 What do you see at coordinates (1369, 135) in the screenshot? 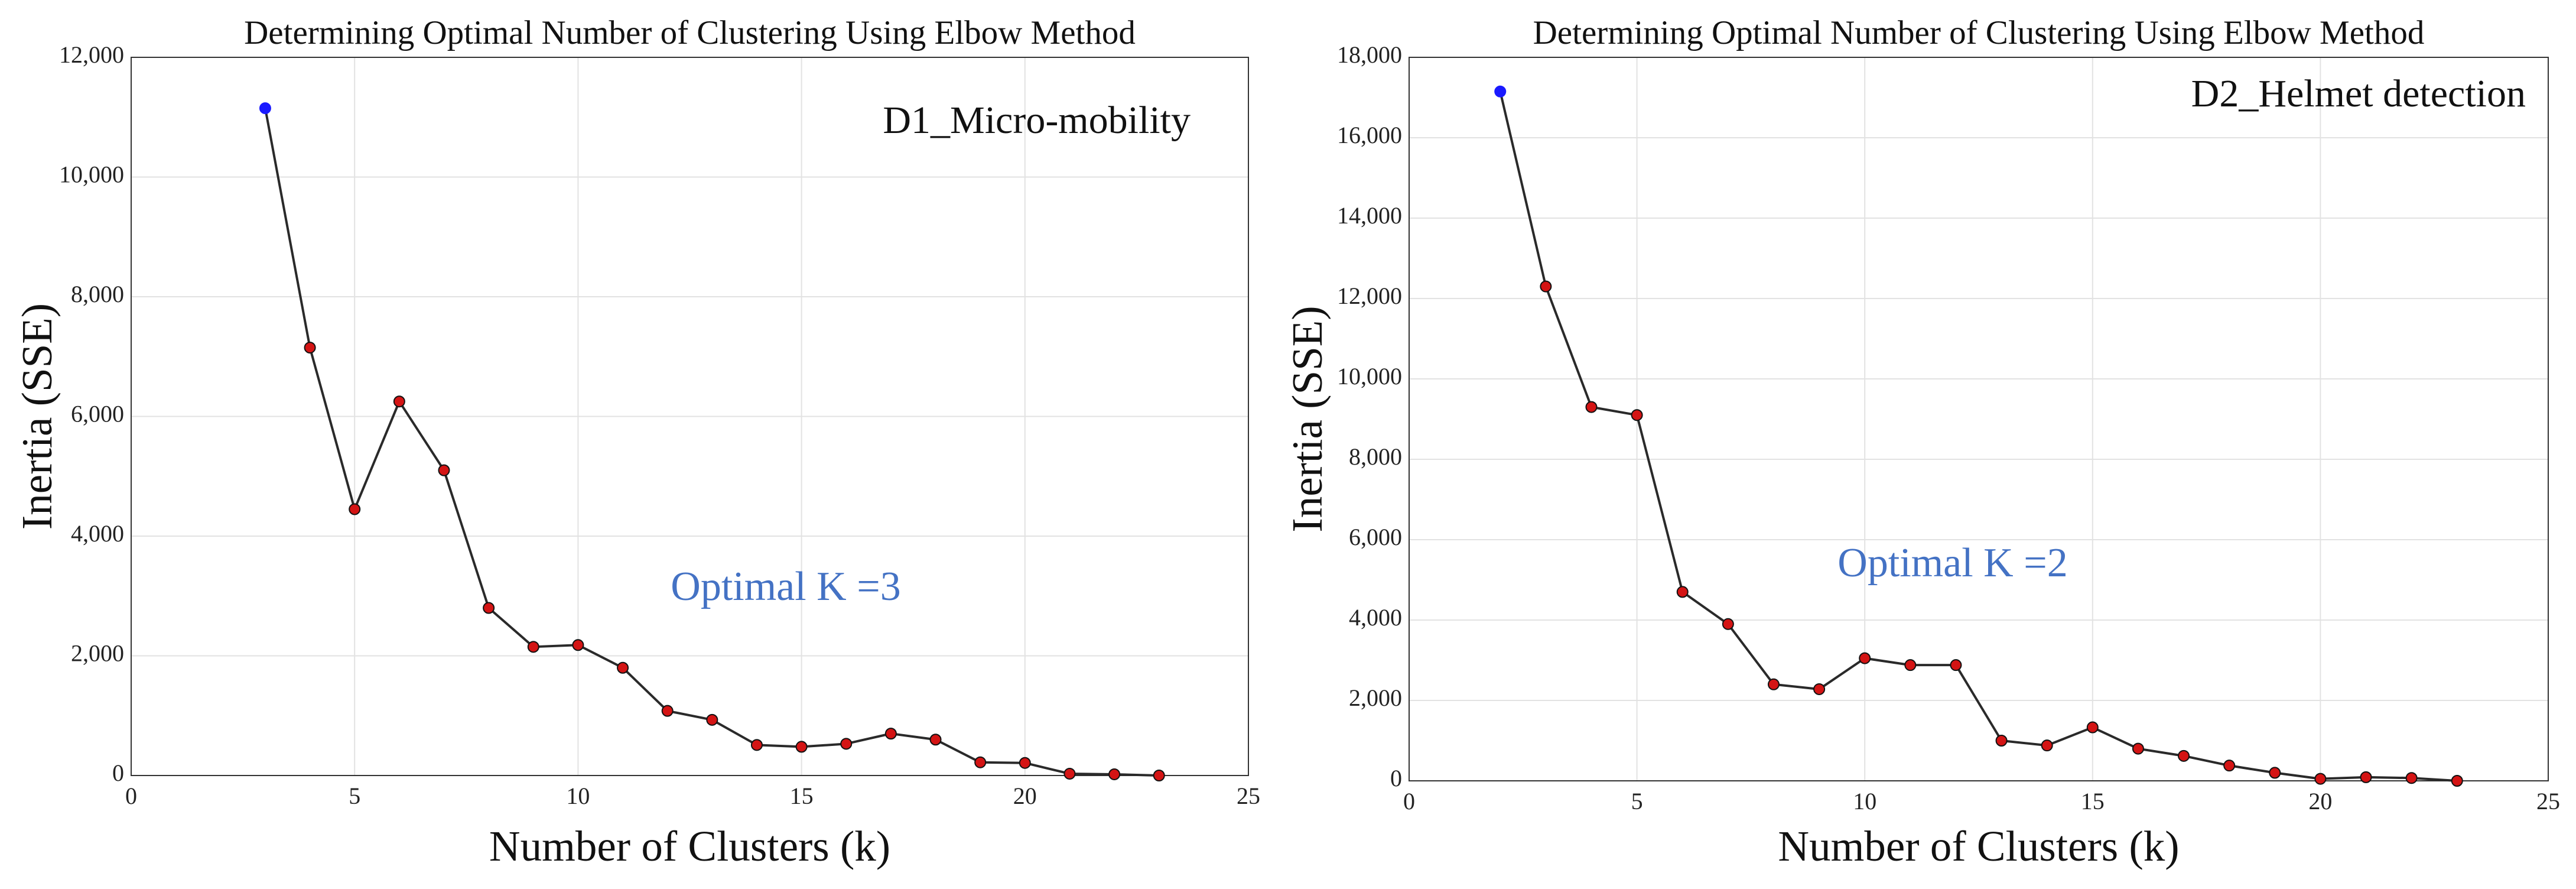
I see `y-tick-label: 16,000` at bounding box center [1369, 135].